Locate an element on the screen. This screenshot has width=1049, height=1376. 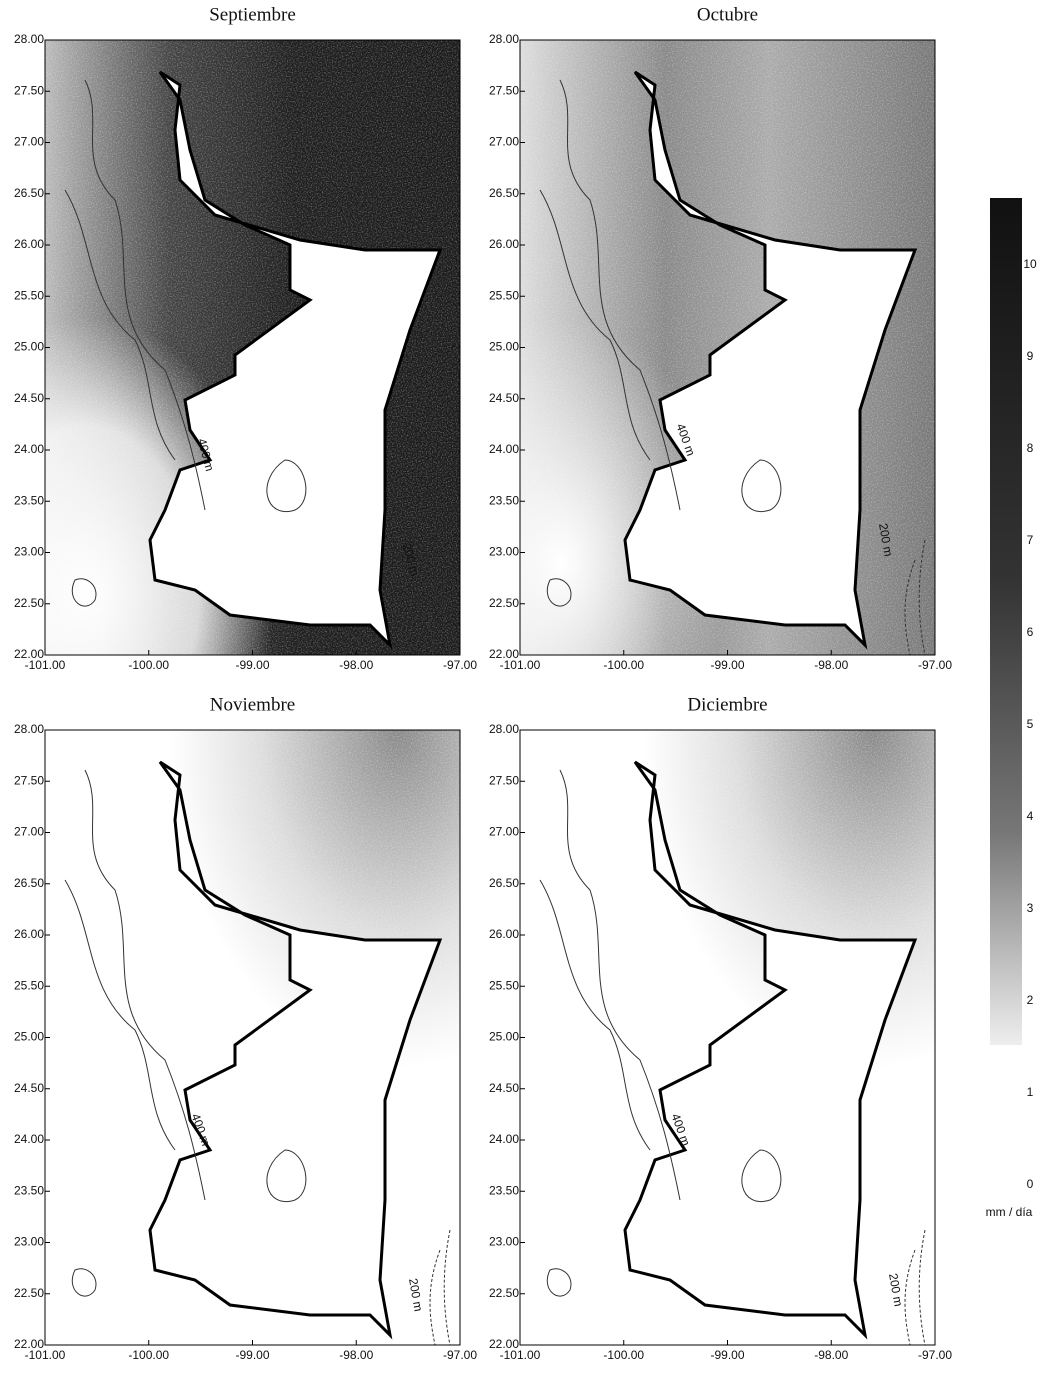
colorbar-tick-label: 2 is located at coordinates (1030, 1000).